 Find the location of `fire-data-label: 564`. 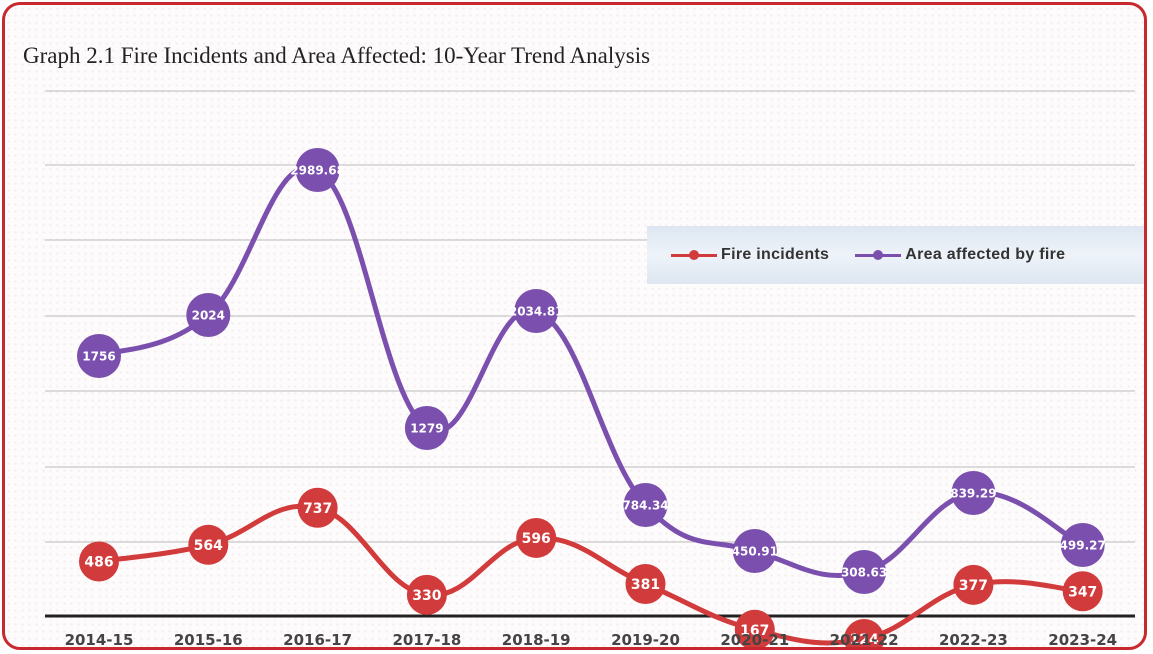

fire-data-label: 564 is located at coordinates (208, 546).